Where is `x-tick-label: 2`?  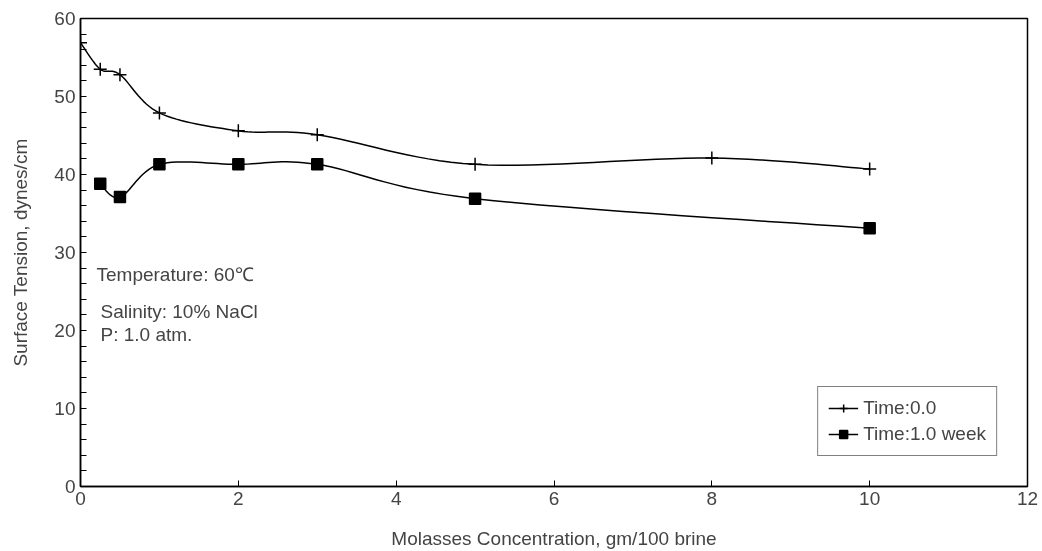 x-tick-label: 2 is located at coordinates (238, 498).